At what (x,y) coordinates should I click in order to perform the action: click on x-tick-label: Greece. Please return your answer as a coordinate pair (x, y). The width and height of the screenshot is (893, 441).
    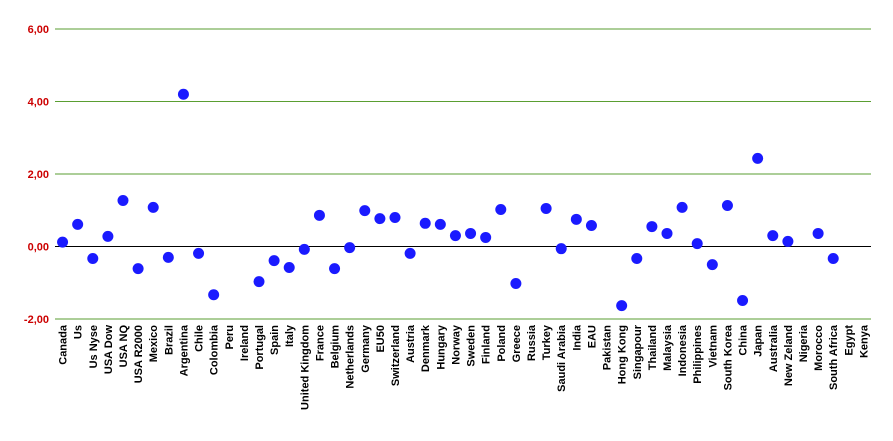
    Looking at the image, I should click on (517, 343).